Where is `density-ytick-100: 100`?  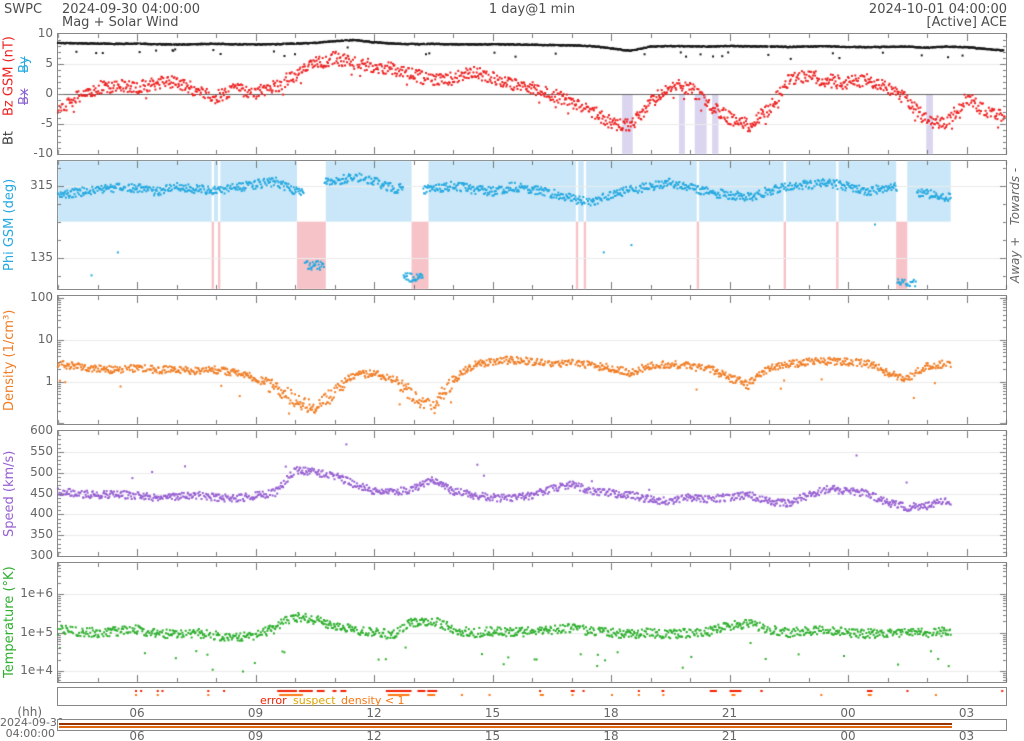
density-ytick-100: 100 is located at coordinates (41, 297).